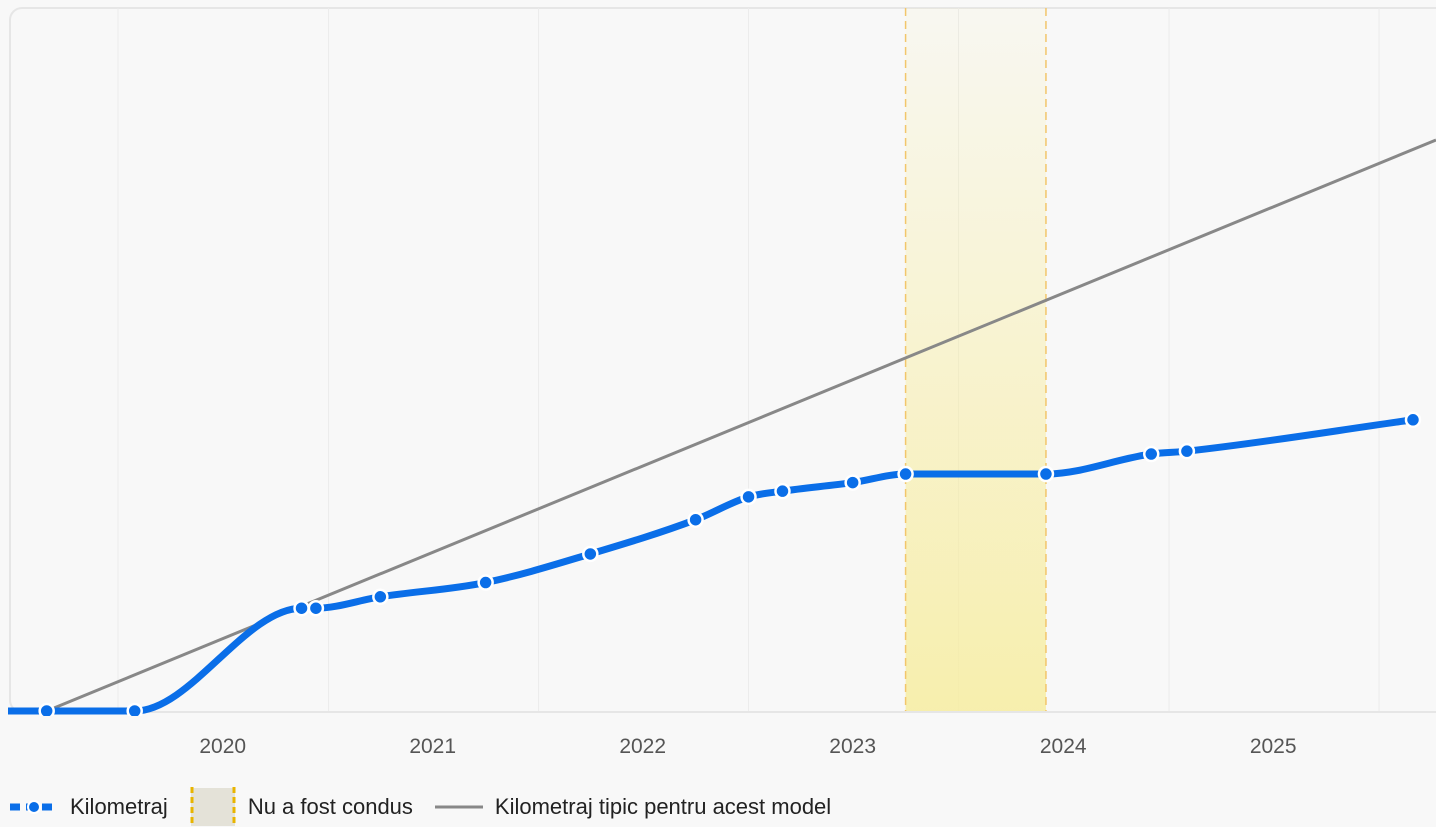  Describe the element at coordinates (222, 746) in the screenshot. I see `x-tick-2020: 2020` at that location.